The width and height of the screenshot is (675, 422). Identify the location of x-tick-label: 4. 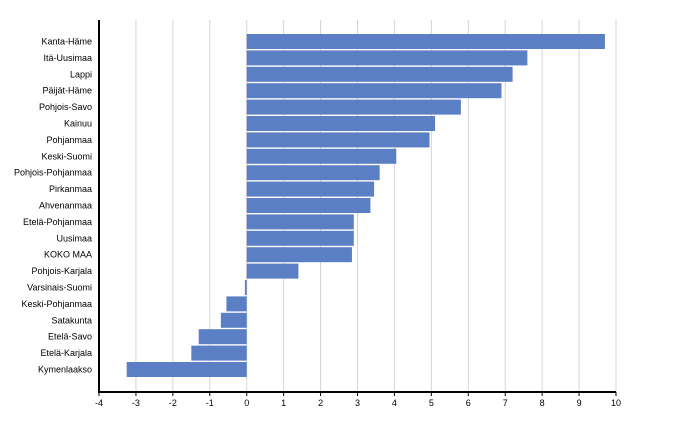
(394, 403).